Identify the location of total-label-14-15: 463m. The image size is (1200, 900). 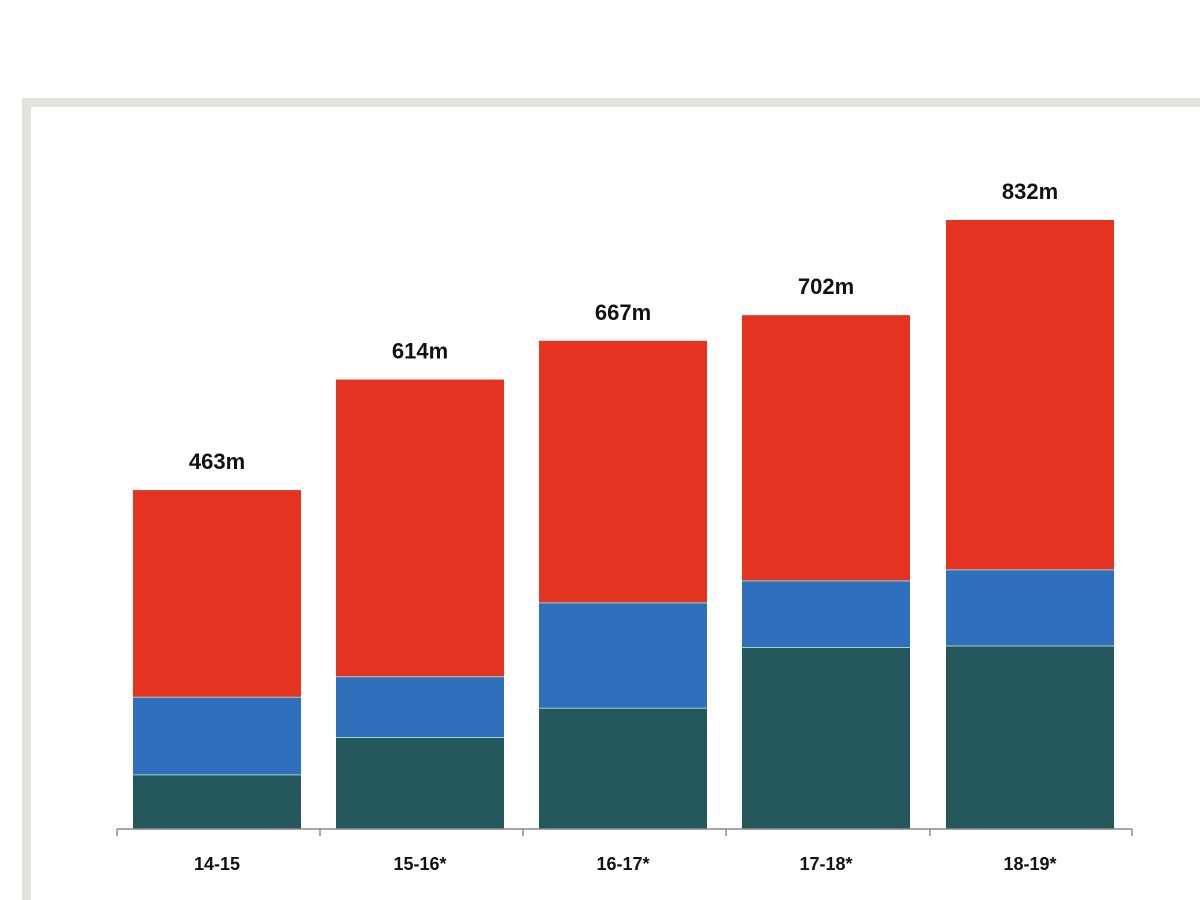
(217, 461).